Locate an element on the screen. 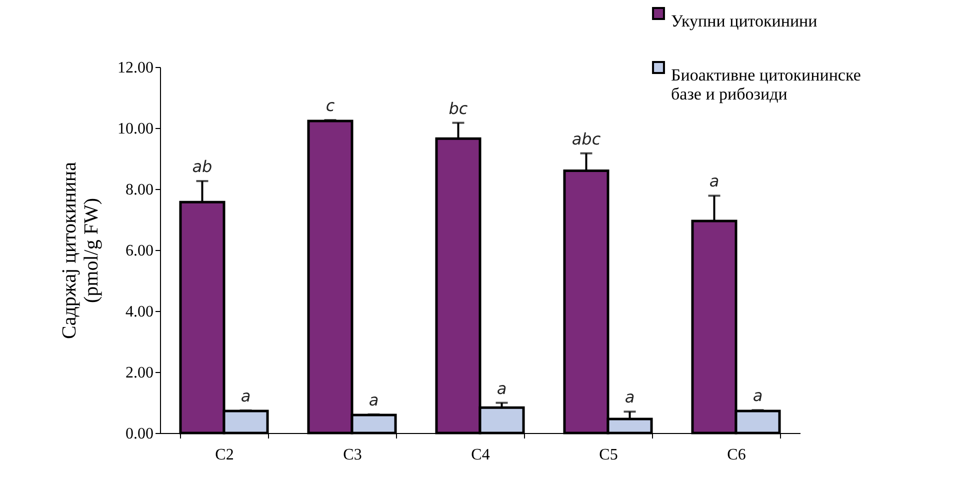  x-tick-label: C3 is located at coordinates (352, 455).